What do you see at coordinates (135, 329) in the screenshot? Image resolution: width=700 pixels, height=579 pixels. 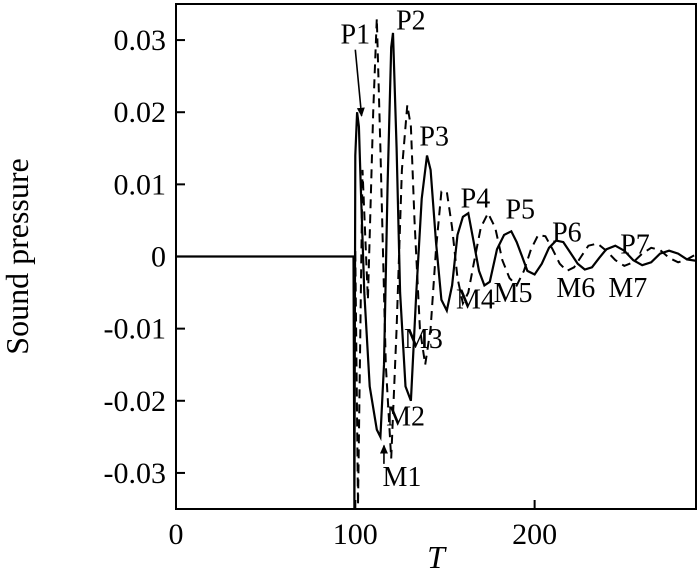 I see `y-tick-label: -0.01` at bounding box center [135, 329].